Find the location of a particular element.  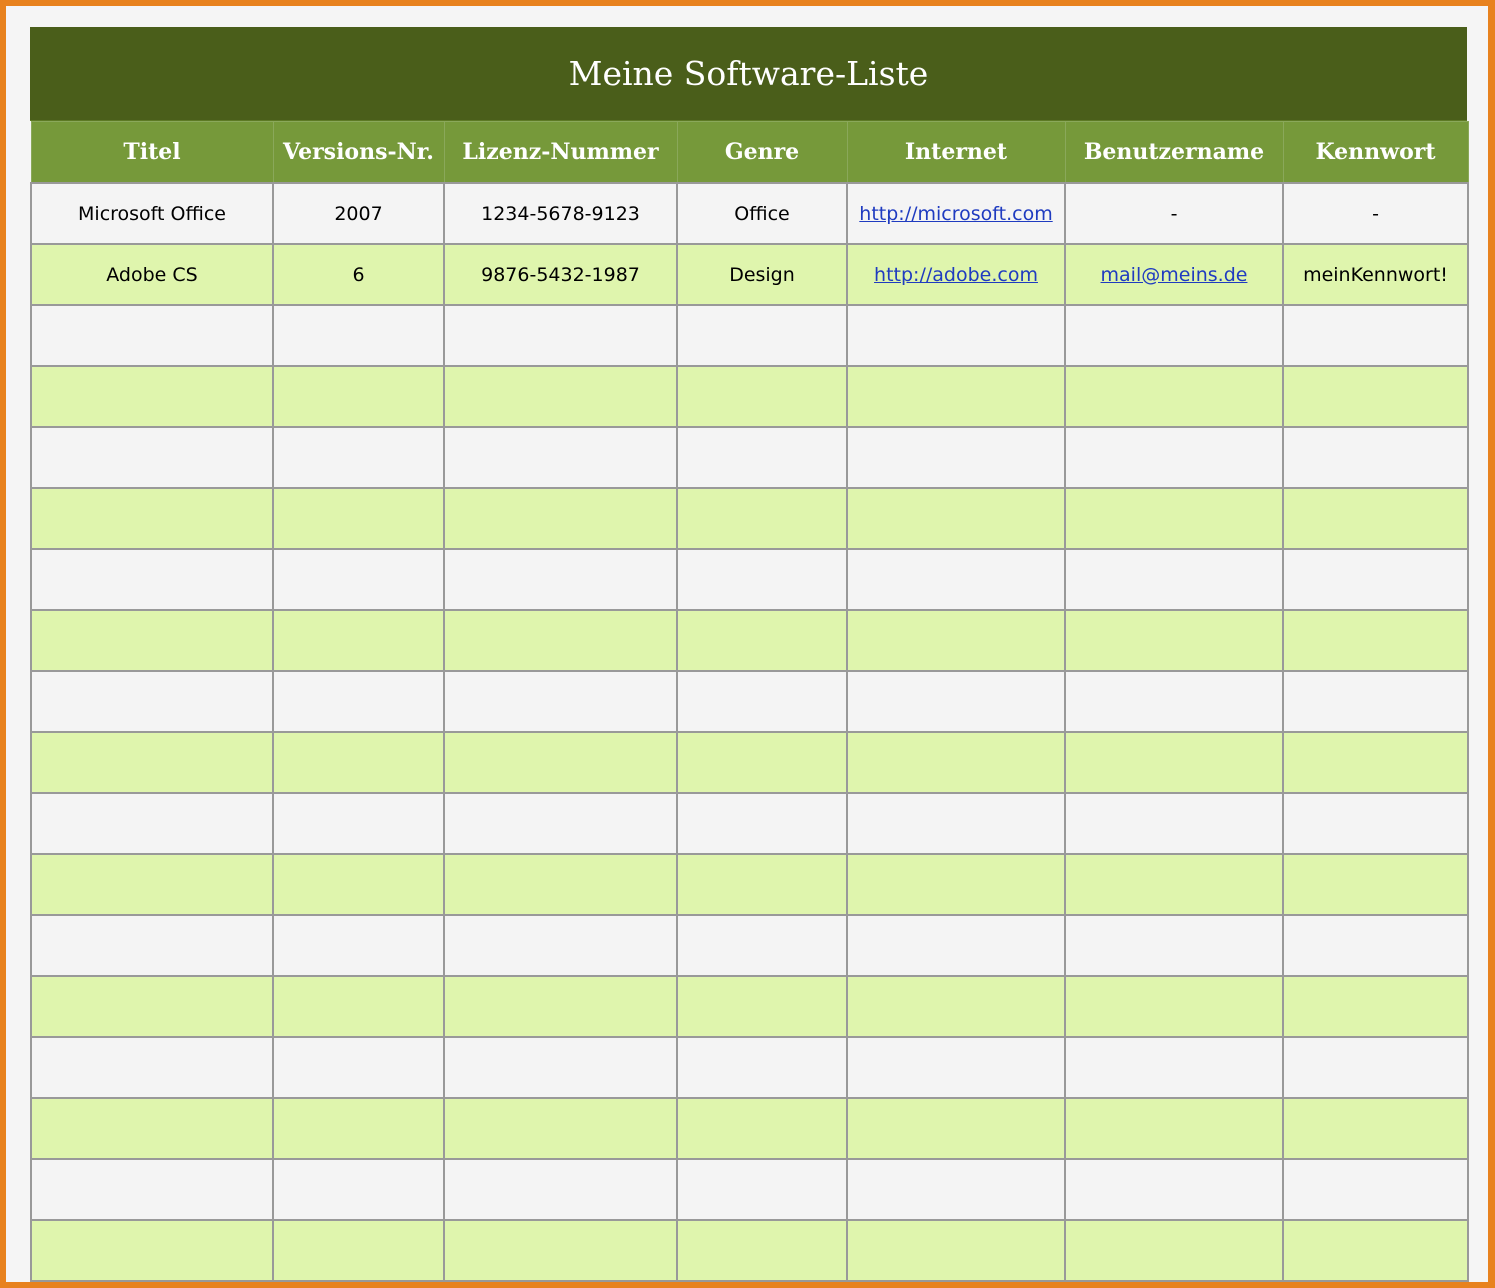

table-cell: http://microsoft.com is located at coordinates (956, 213).